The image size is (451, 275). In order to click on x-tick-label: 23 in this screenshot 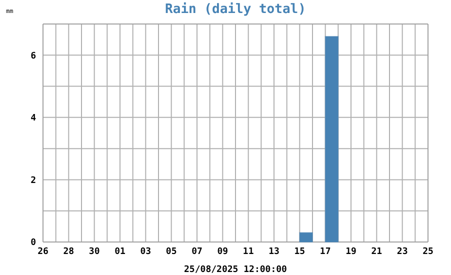, I will do `click(402, 252)`.